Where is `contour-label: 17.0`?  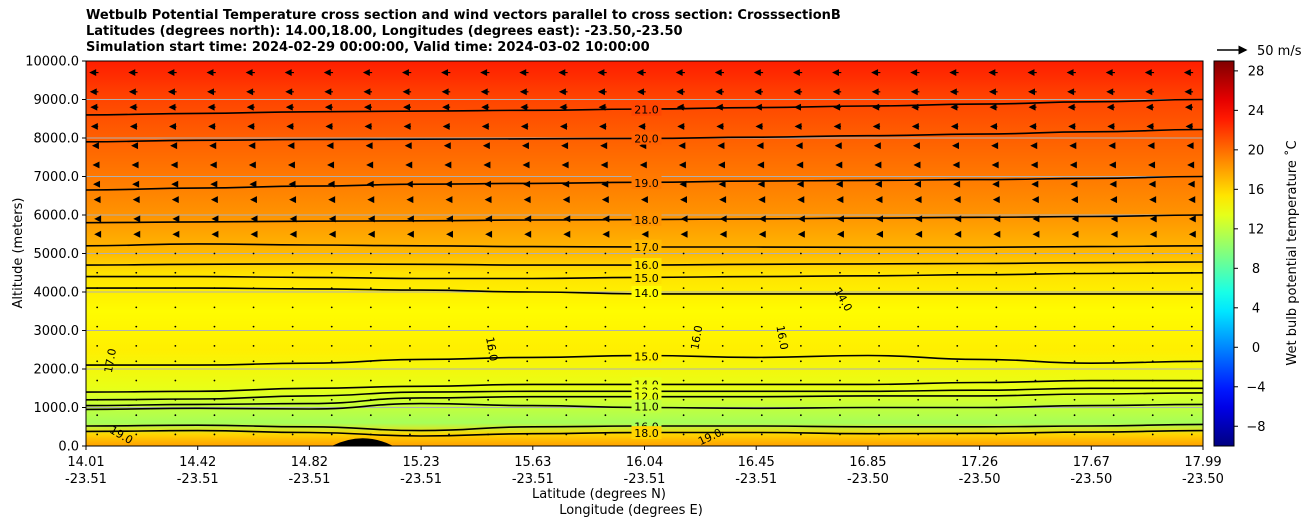
contour-label: 17.0 is located at coordinates (646, 247).